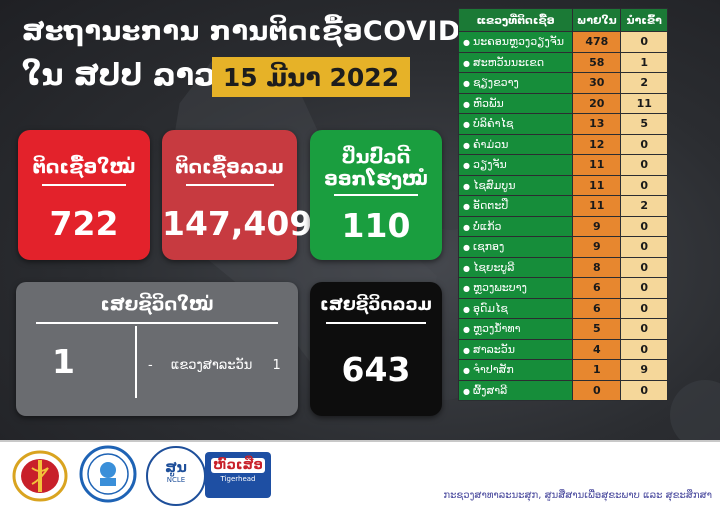 This screenshot has width=720, height=509. I want to click on province-cell: ● ນະຄອນຫຼວງວຽງຈັນ, so click(515, 42).